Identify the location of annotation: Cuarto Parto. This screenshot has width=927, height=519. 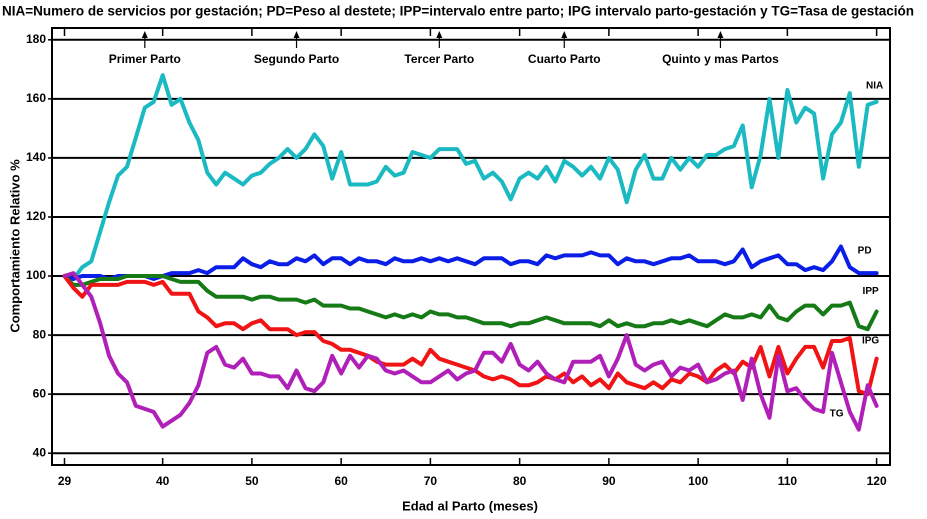
(564, 59).